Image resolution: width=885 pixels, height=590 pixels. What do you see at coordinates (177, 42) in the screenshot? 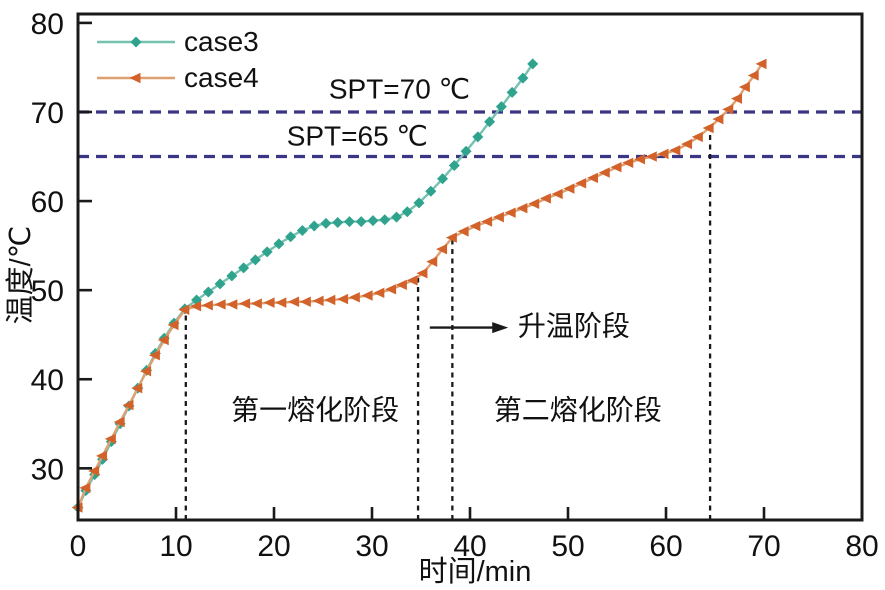
I see `legend-item-case3: case3` at bounding box center [177, 42].